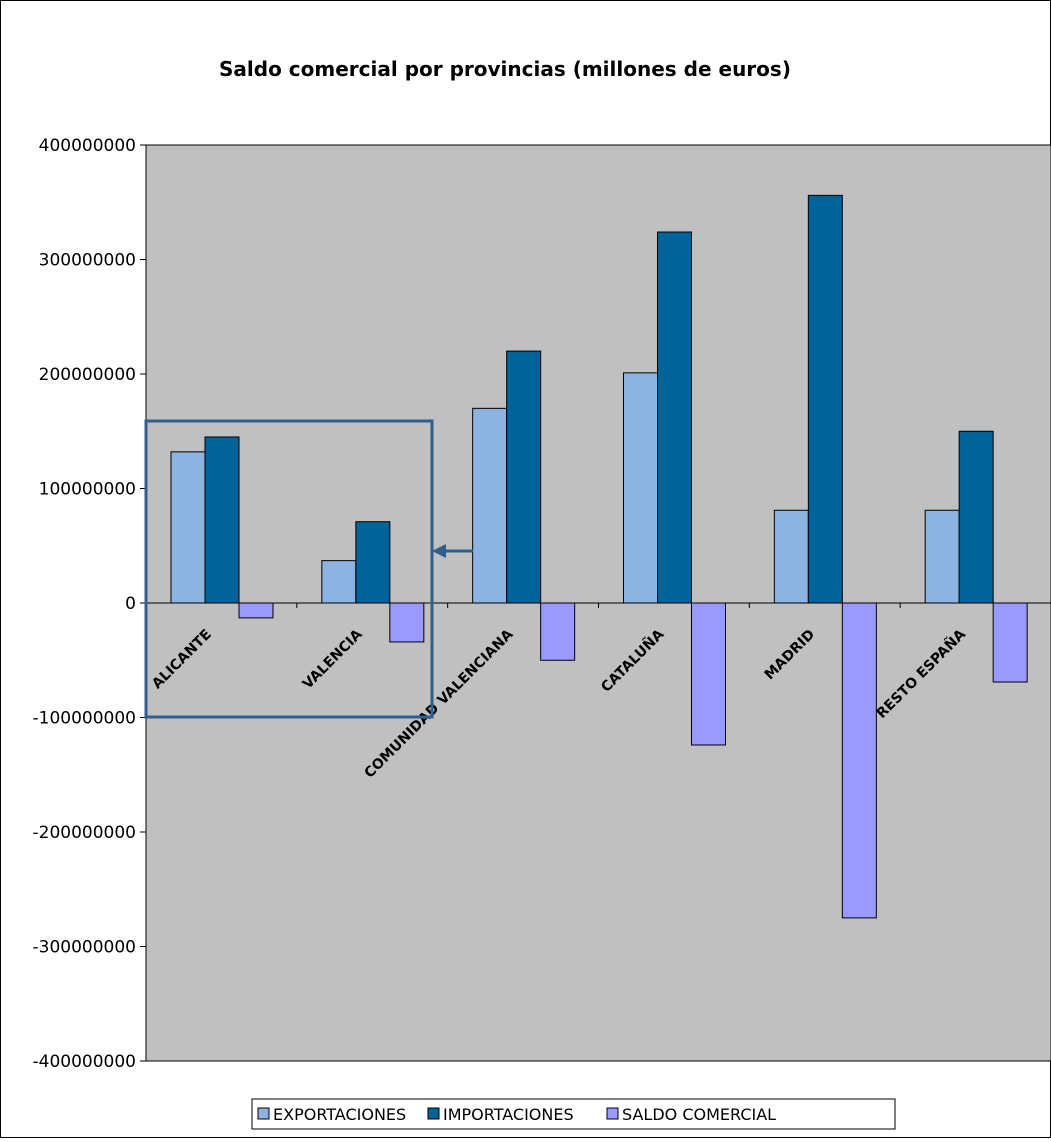  What do you see at coordinates (84, 948) in the screenshot?
I see `y-tick-label: -300000000` at bounding box center [84, 948].